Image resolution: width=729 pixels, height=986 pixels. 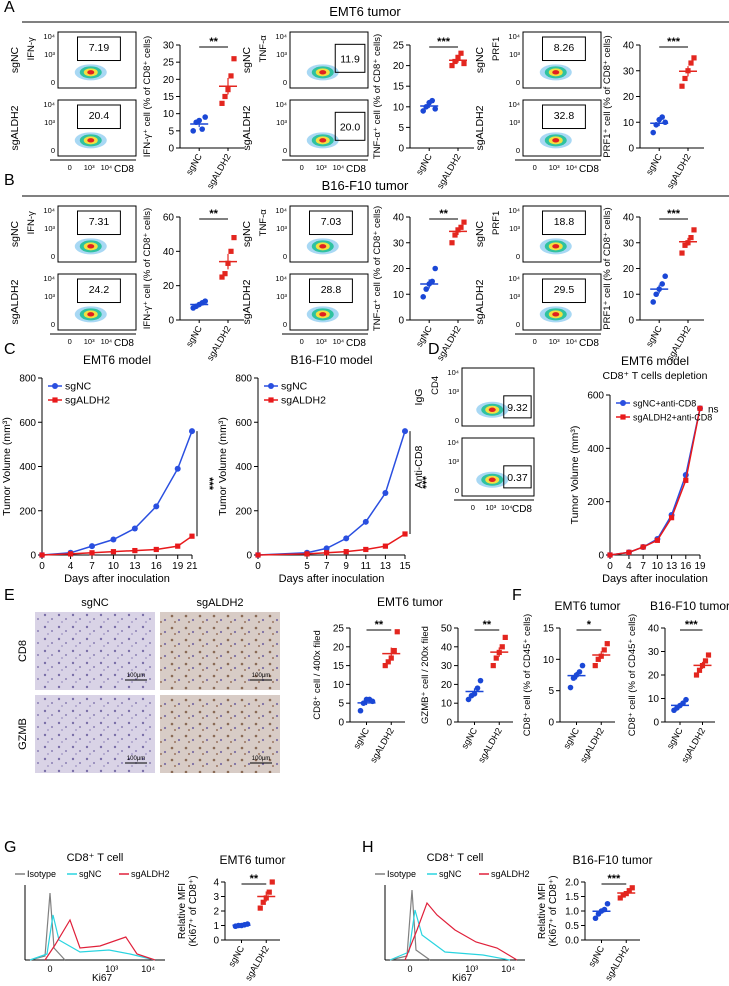 What do you see at coordinates (379, 625) in the screenshot?
I see `significance: **` at bounding box center [379, 625].